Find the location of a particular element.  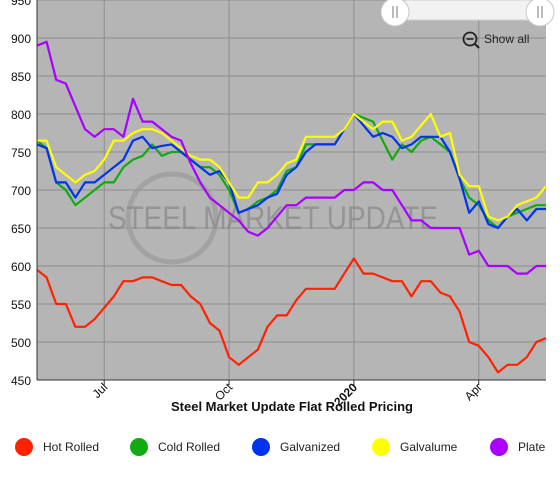

legend-item-hot-rolled: Hot Rolled is located at coordinates (57, 447).